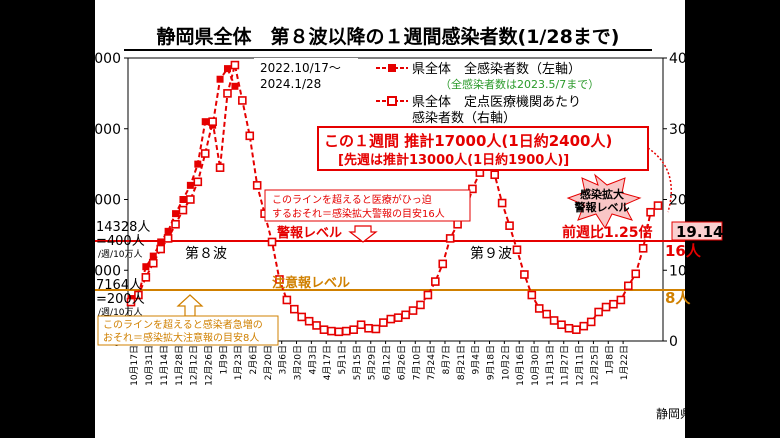  I want to click on caution-note-line2: おそれ＝感染拡大注意報の目安8人, so click(181, 337).